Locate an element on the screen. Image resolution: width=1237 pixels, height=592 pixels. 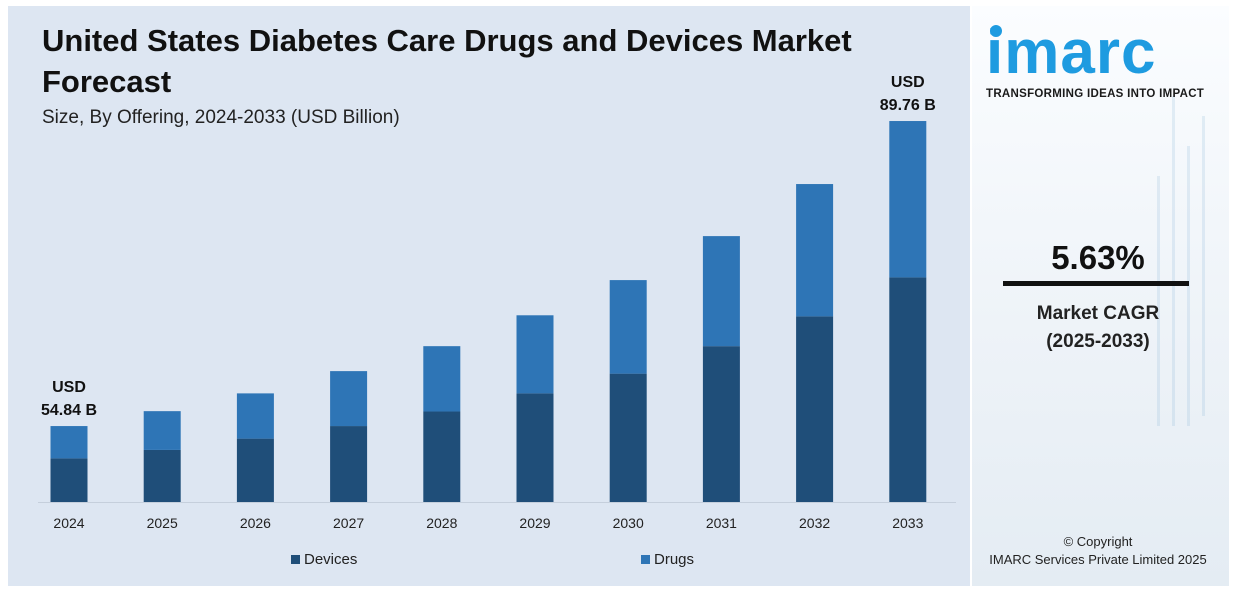
bar-devices-2030 is located at coordinates (628, 437).